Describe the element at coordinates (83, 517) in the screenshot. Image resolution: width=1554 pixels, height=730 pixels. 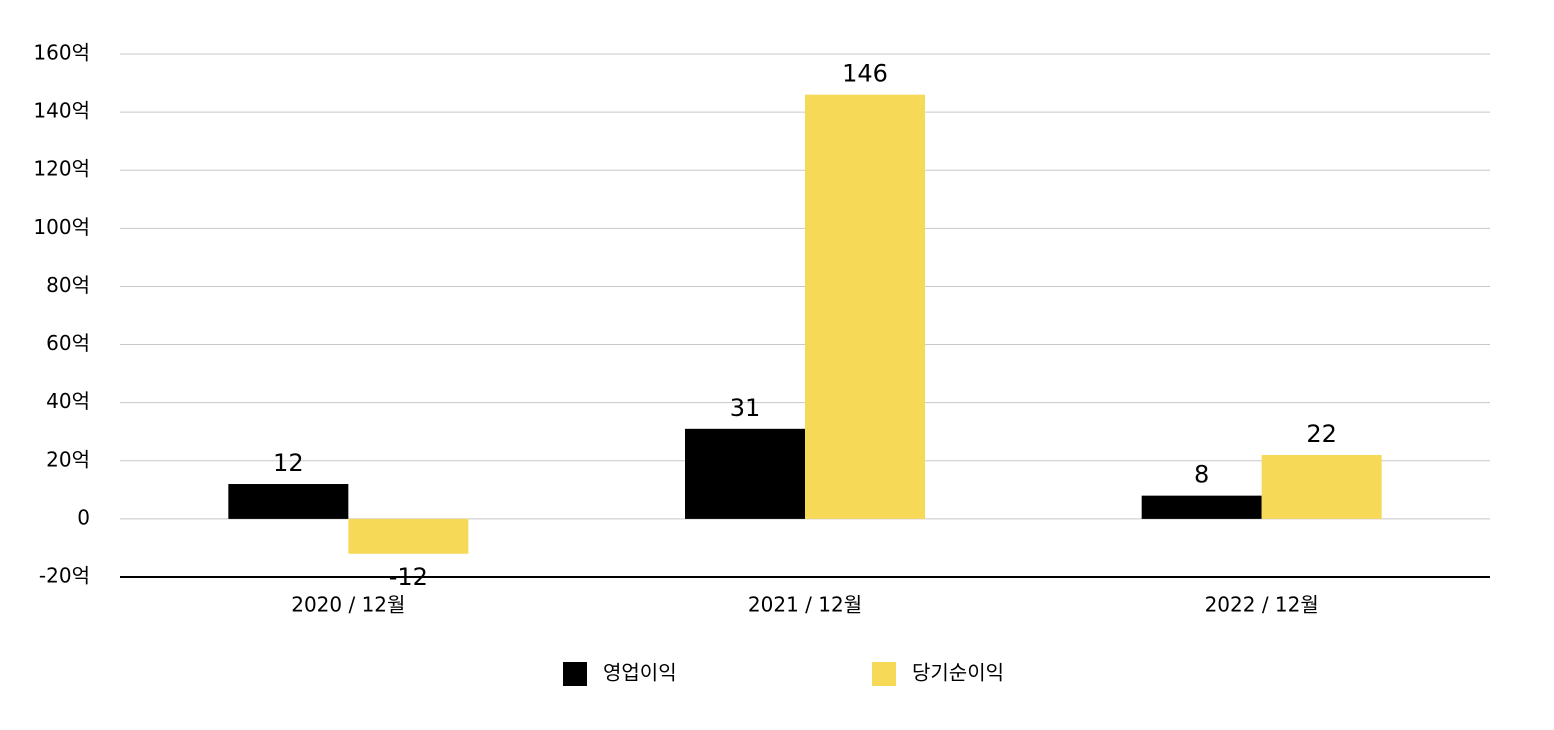
I see `y-tick-label: 0` at that location.